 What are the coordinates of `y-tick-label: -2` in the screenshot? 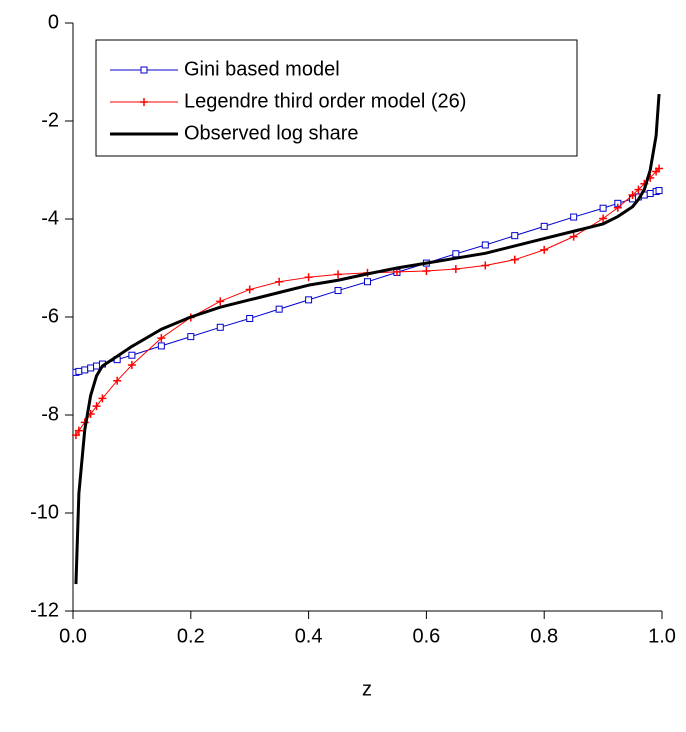 It's located at (50, 120).